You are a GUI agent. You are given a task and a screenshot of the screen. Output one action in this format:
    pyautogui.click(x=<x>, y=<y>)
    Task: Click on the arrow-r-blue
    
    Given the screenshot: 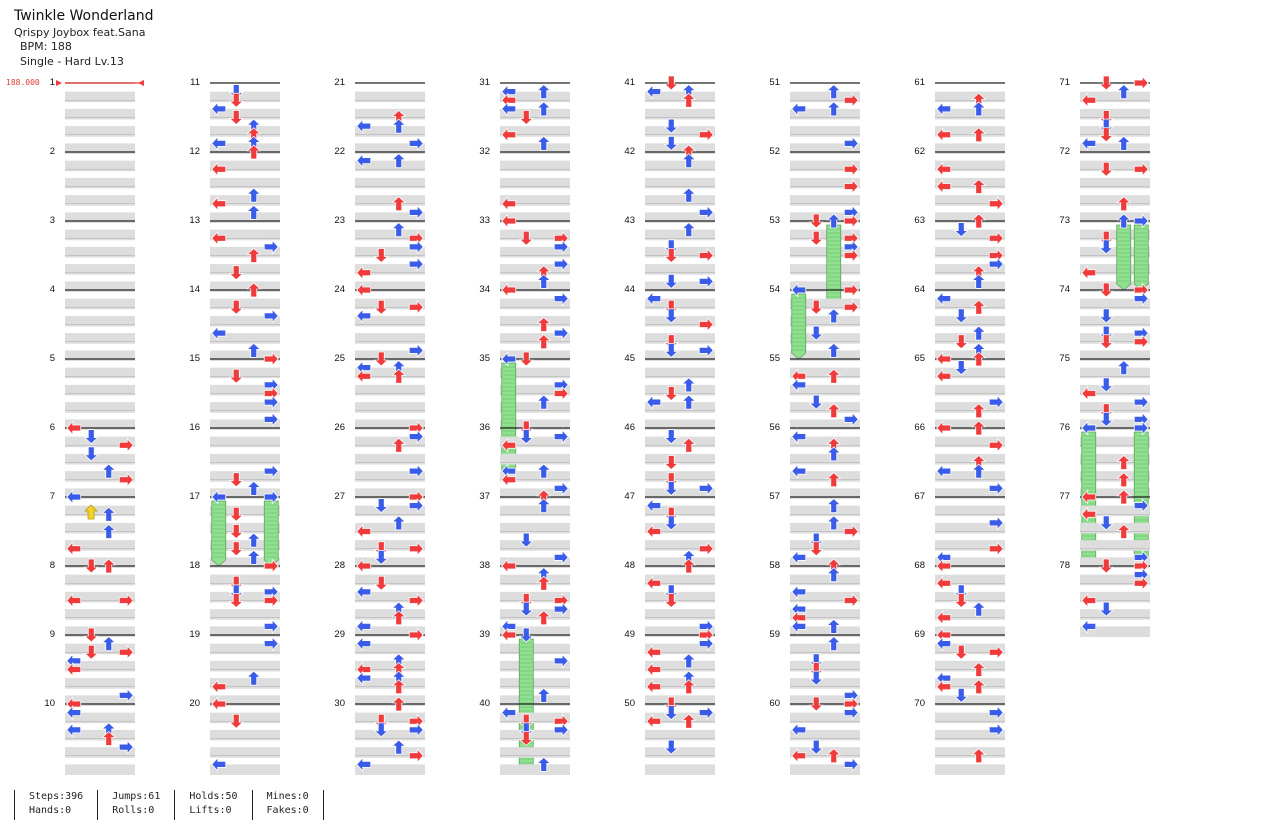 What is the action you would take?
    pyautogui.click(x=561, y=299)
    